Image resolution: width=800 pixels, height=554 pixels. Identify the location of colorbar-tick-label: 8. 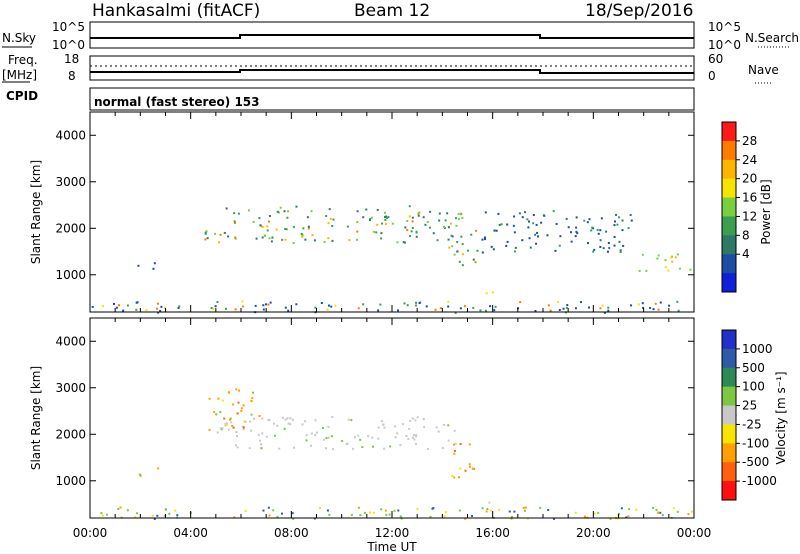
(746, 235).